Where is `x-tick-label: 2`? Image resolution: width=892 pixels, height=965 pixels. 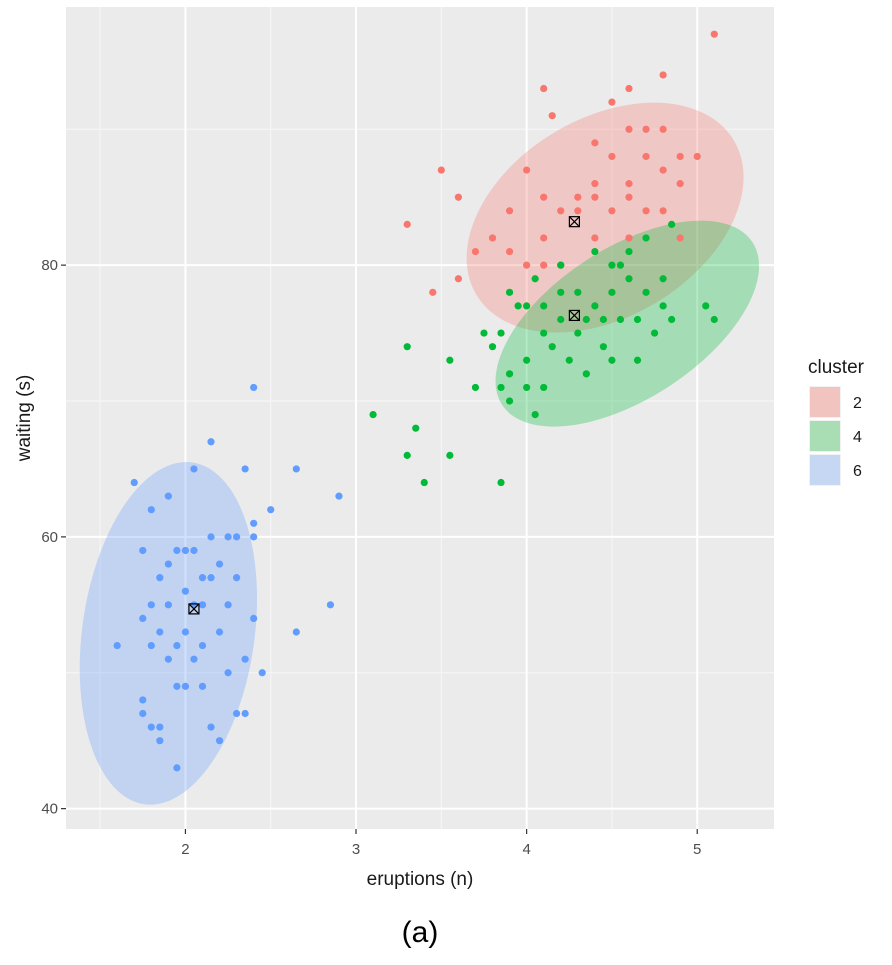 x-tick-label: 2 is located at coordinates (185, 849).